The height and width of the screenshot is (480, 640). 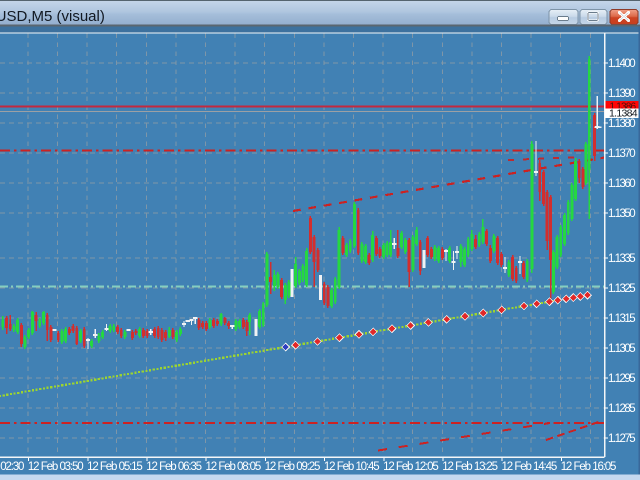 I want to click on svg-text: 1.1386, so click(x=623, y=107).